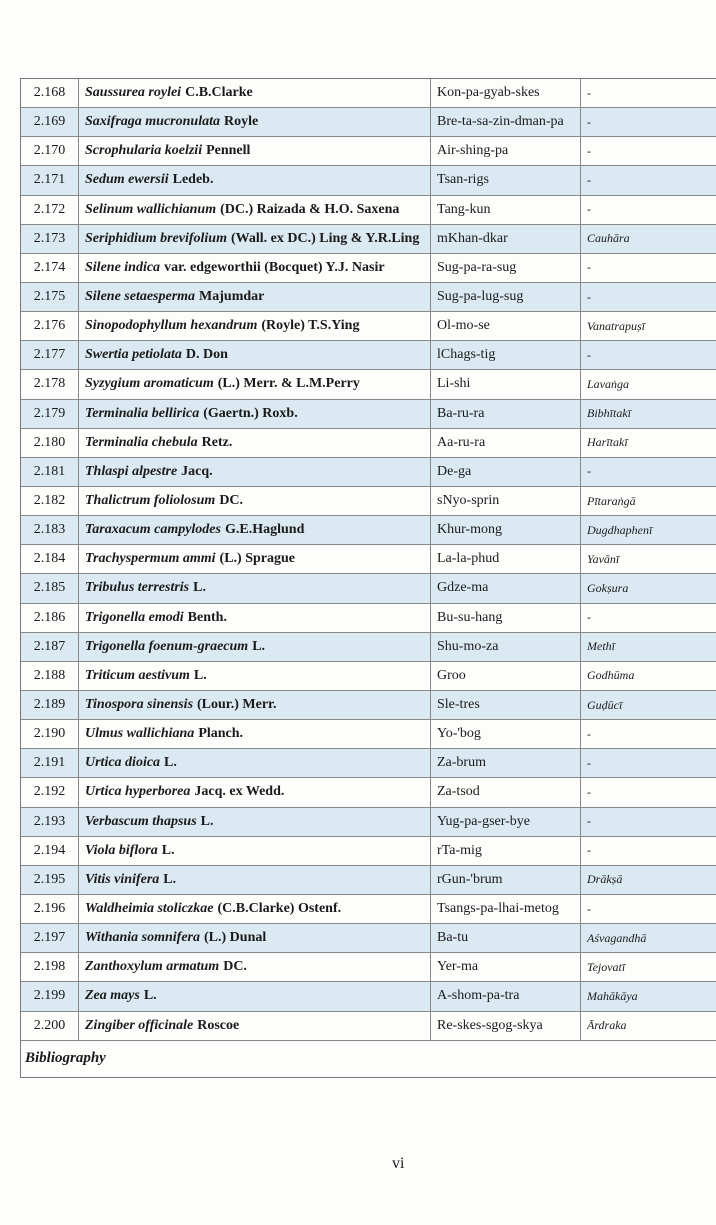 This screenshot has height=1225, width=716. What do you see at coordinates (50, 938) in the screenshot?
I see `serial-number: 2.197` at bounding box center [50, 938].